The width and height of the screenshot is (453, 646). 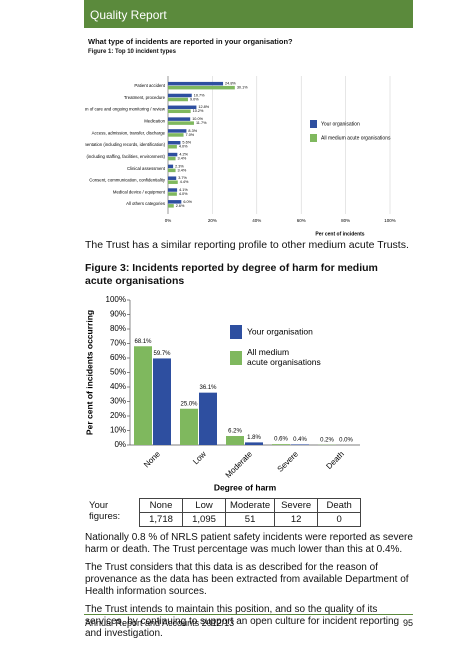 What do you see at coordinates (118, 357) in the screenshot?
I see `y-tick-label: 60%` at bounding box center [118, 357].